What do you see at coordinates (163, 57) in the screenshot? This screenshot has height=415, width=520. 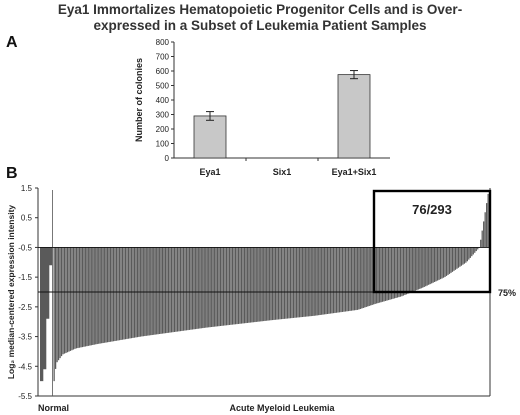 I see `ytick-label-a: 700` at bounding box center [163, 57].